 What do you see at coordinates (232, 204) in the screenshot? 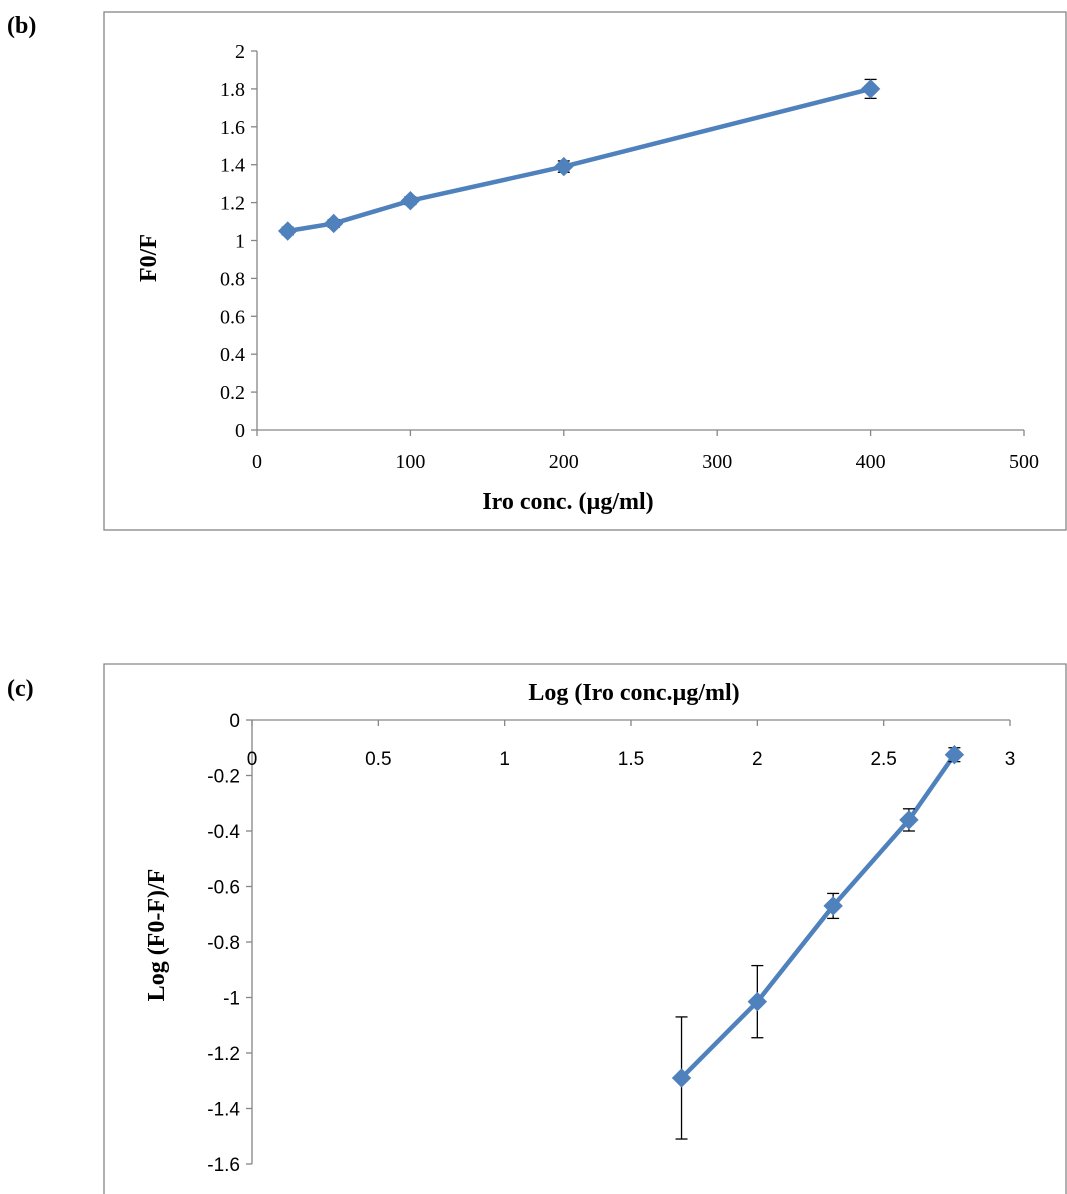
I see `chart-b-y-tick-label: 1.2` at bounding box center [232, 204].